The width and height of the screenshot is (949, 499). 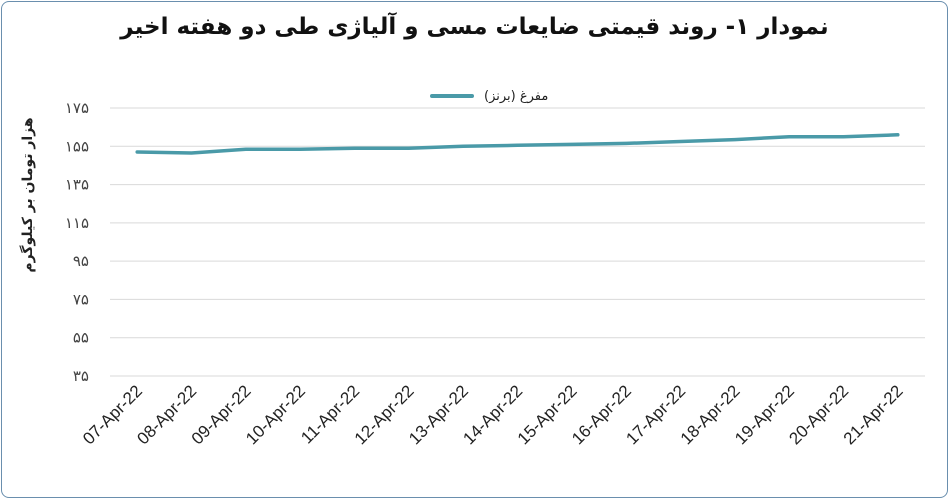 What do you see at coordinates (81, 376) in the screenshot?
I see `y-tick-label: ۳۵` at bounding box center [81, 376].